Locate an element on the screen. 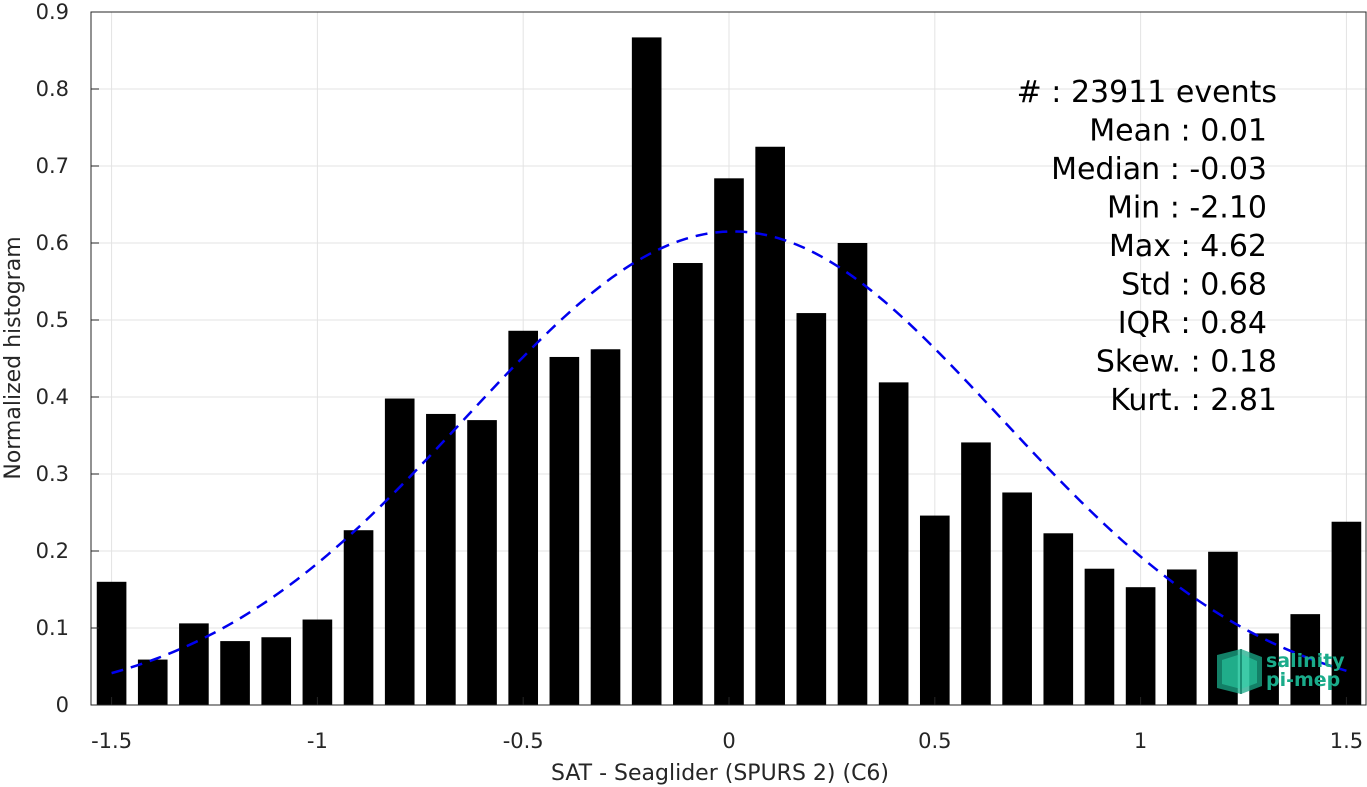 This screenshot has height=787, width=1367. stat-line: Std : 0.68 is located at coordinates (1194, 285).